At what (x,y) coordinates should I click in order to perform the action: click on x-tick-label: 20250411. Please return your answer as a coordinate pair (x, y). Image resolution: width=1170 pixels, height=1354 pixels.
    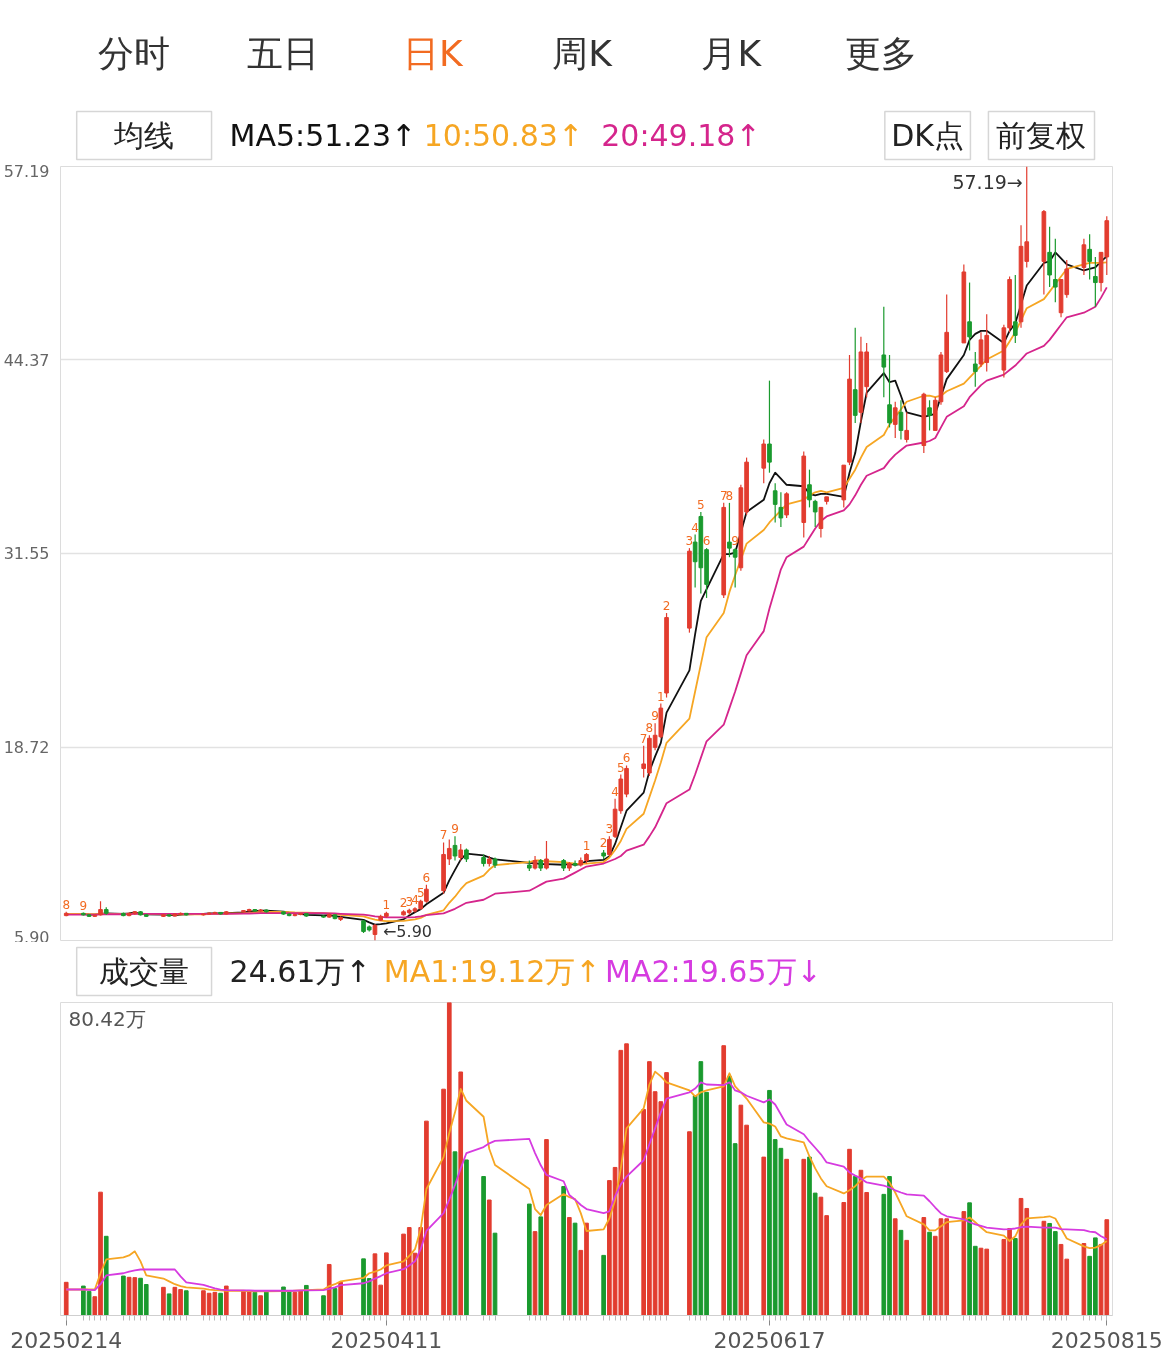
    Looking at the image, I should click on (386, 1340).